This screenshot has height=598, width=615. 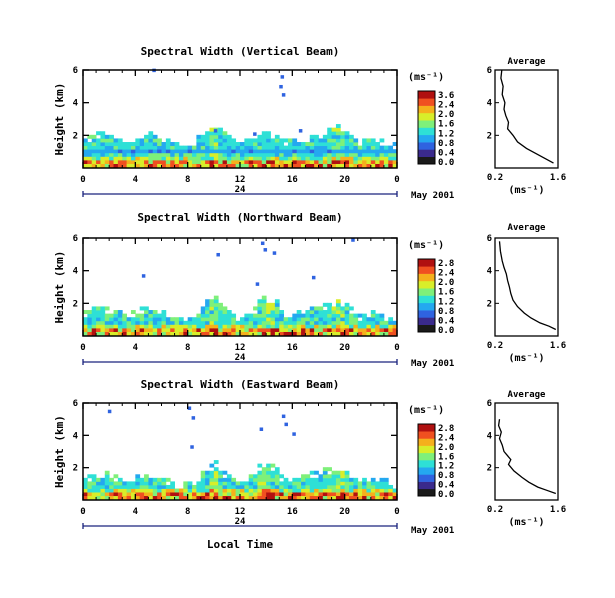 I want to click on x-tick-label: 0, so click(x=396, y=512).